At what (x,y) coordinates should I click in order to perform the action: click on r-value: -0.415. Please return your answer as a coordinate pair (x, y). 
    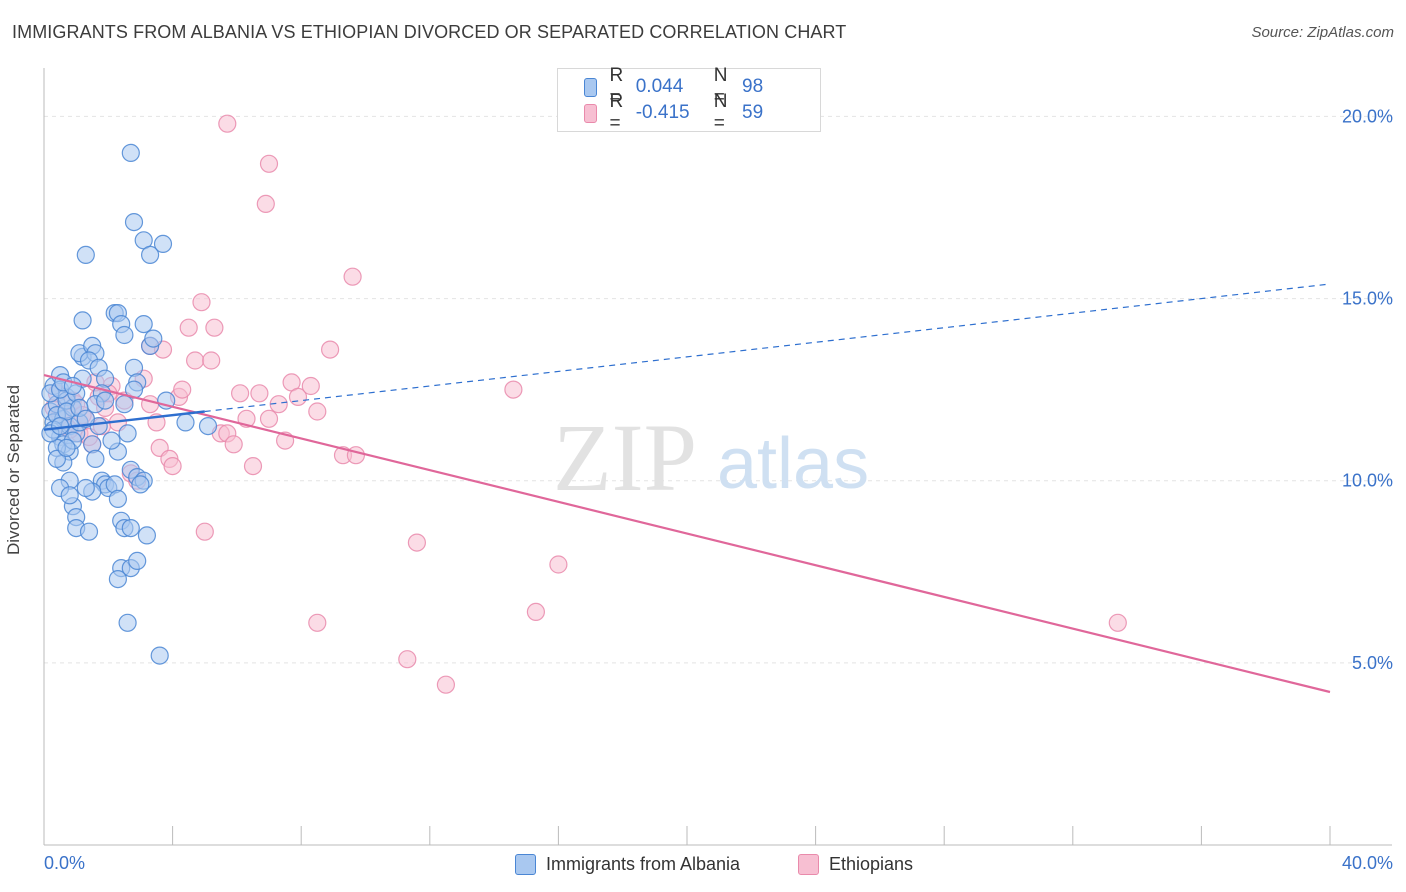
    Looking at the image, I should click on (662, 112).